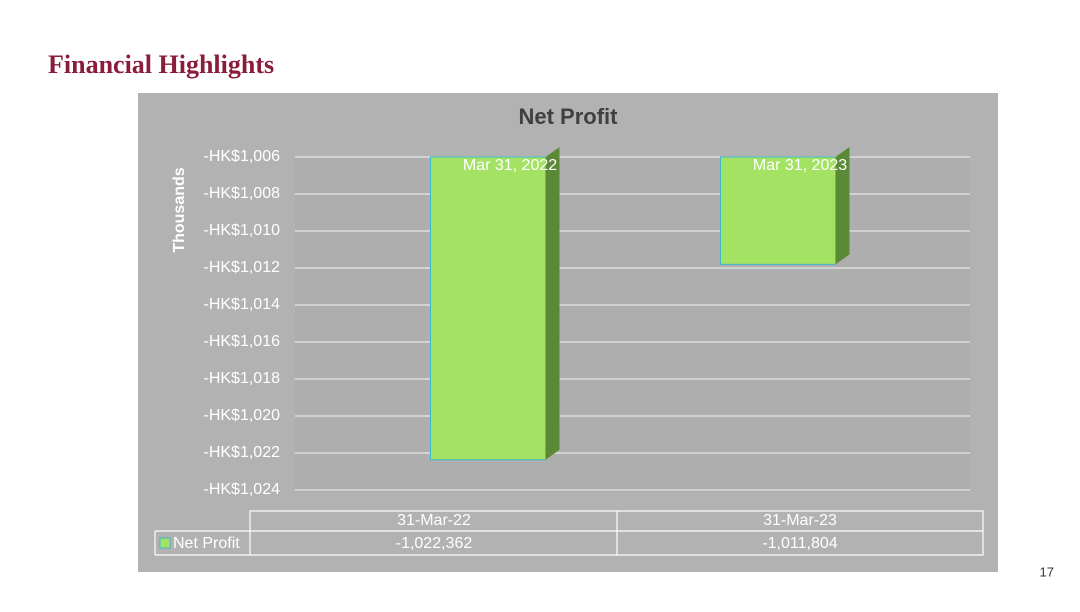 Image resolution: width=1080 pixels, height=612 pixels. Describe the element at coordinates (161, 64) in the screenshot. I see `slide-title: Financial Highlights` at that location.